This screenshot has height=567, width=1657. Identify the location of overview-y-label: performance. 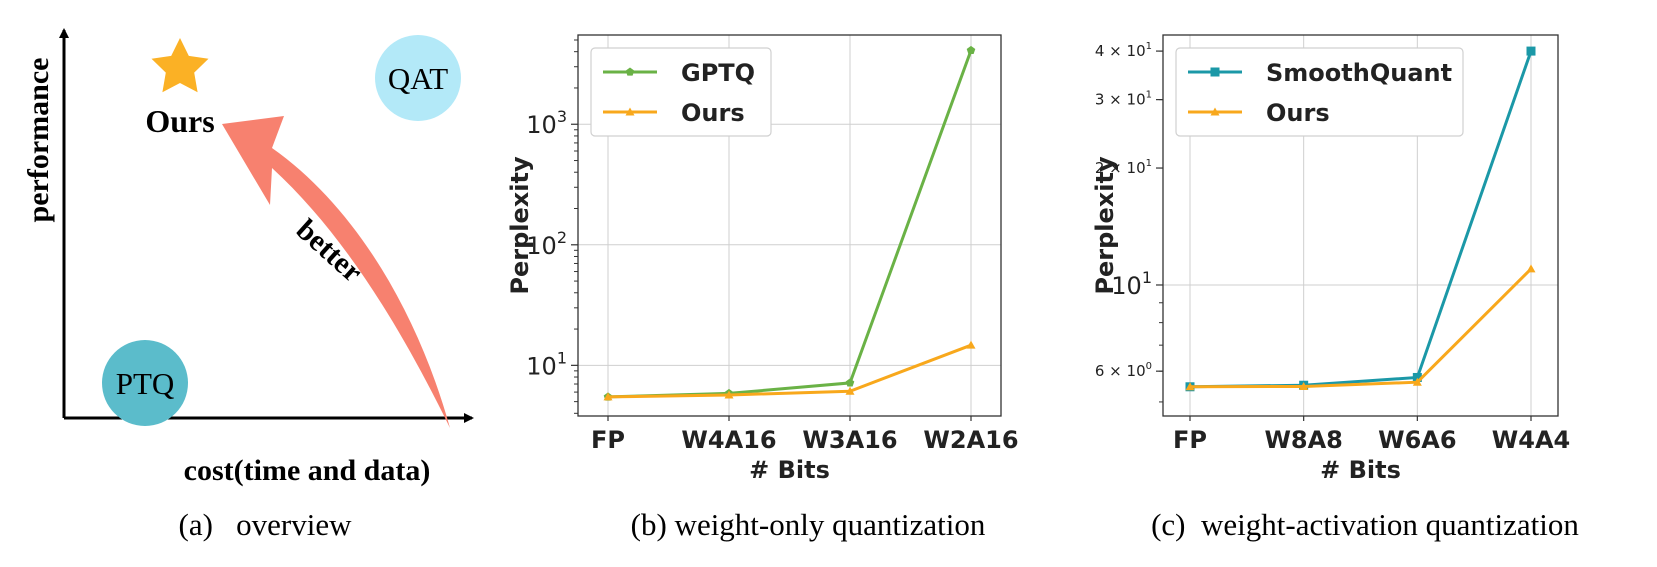
(38, 140).